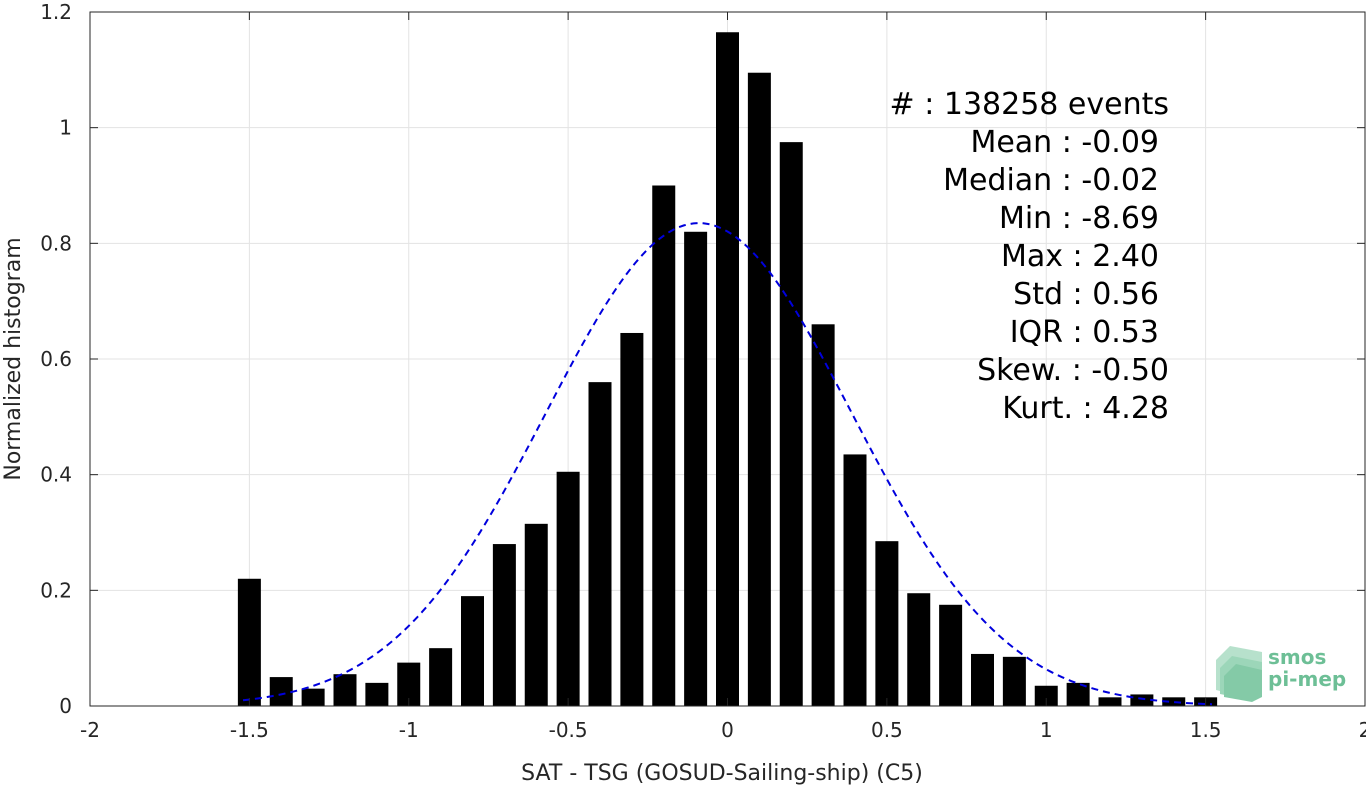 This screenshot has width=1366, height=786. I want to click on y-tick-label: 1.2, so click(56, 12).